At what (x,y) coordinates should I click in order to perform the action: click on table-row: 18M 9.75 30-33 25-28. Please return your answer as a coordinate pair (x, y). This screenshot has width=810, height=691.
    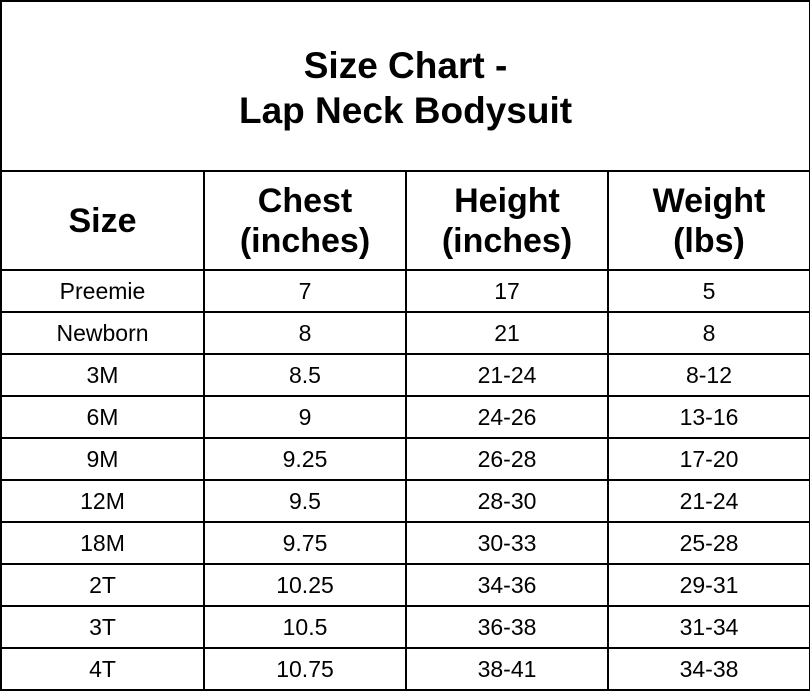
    Looking at the image, I should click on (405, 543).